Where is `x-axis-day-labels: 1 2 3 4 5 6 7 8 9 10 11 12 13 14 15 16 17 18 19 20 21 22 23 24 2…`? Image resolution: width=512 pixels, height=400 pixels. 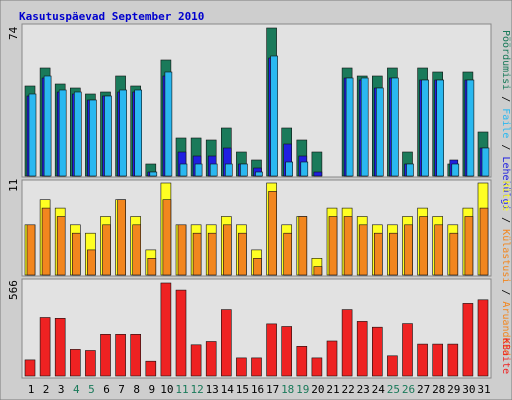 x-axis-day-labels: 1 2 3 4 5 6 7 8 9 10 11 12 13 14 15 16 17 18 19 20 21 22 23 24 2… is located at coordinates (259, 389).